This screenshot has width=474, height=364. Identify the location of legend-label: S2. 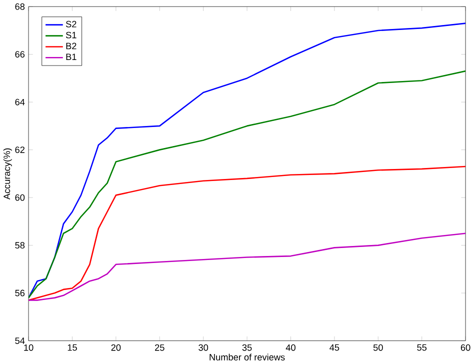
(71, 24).